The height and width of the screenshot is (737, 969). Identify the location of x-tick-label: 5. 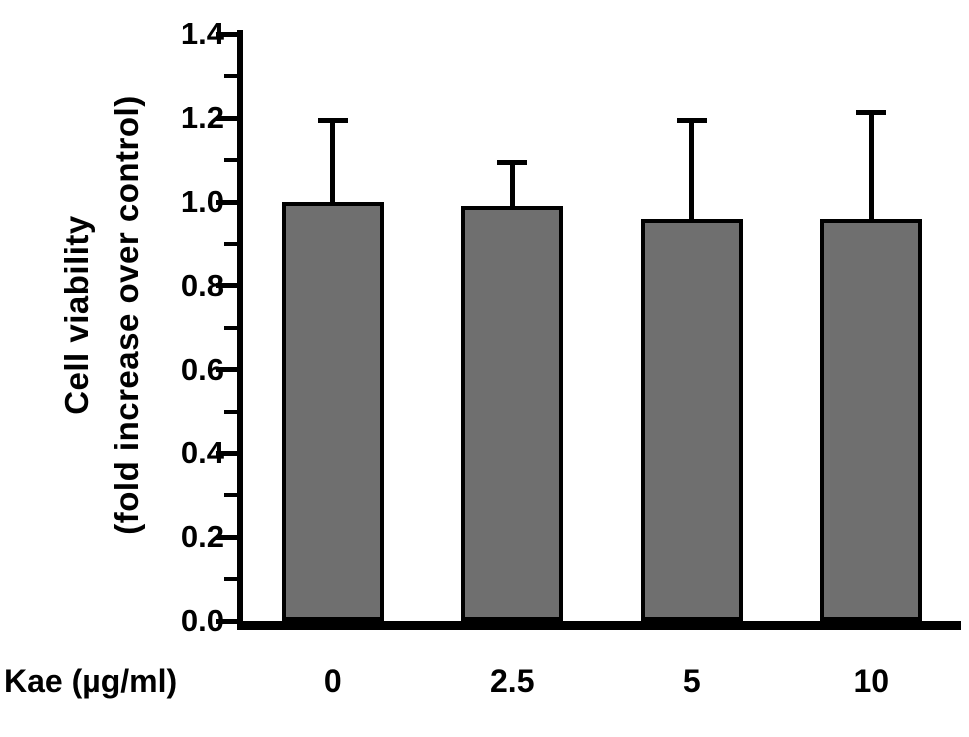
(691, 681).